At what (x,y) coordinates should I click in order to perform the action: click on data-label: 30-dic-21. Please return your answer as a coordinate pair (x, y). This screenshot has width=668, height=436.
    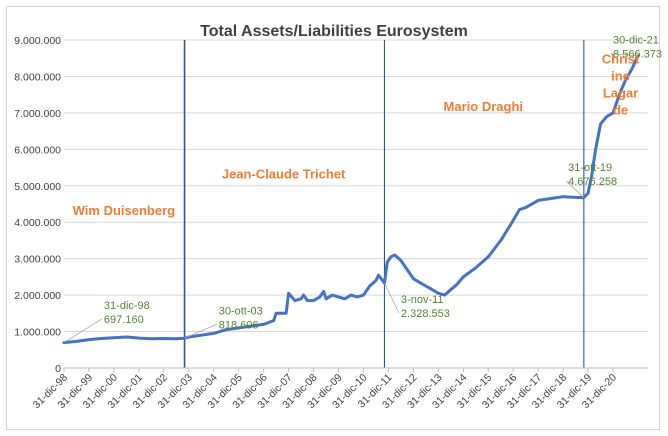
    Looking at the image, I should click on (636, 41).